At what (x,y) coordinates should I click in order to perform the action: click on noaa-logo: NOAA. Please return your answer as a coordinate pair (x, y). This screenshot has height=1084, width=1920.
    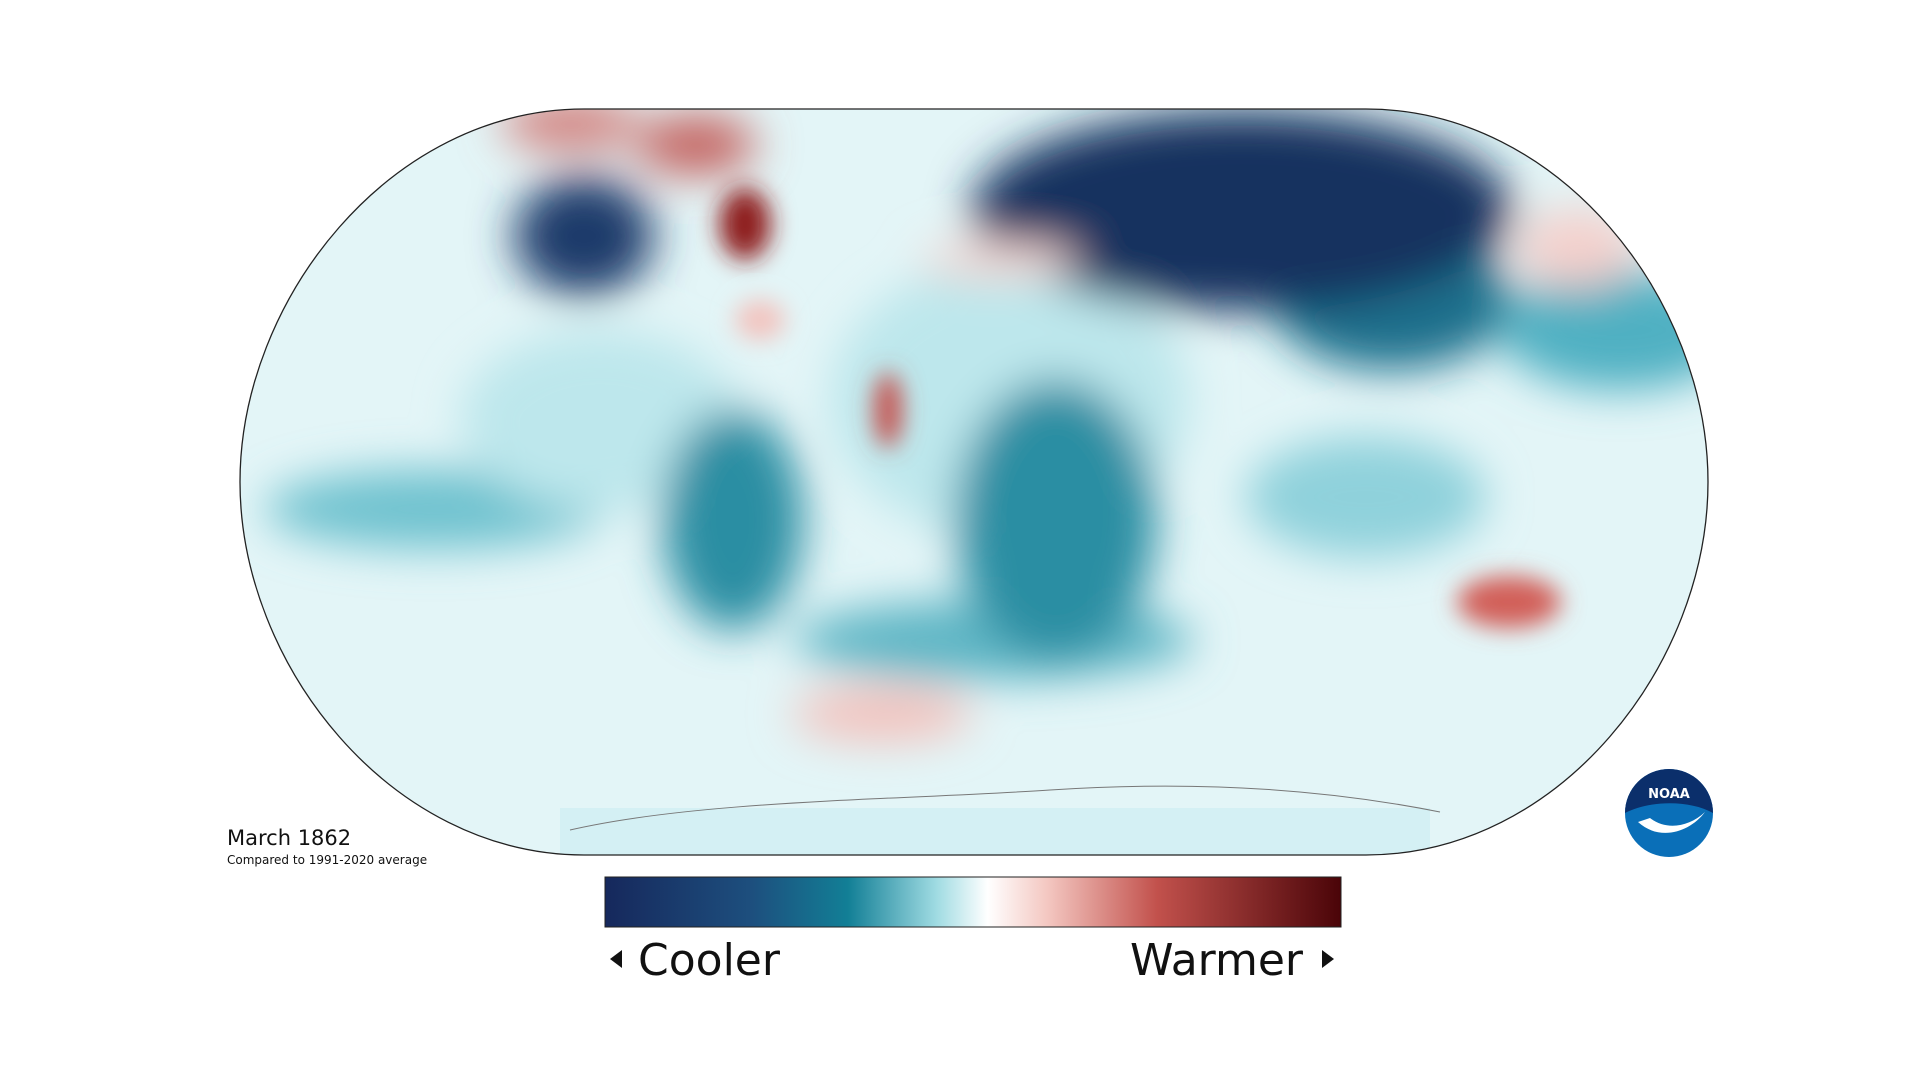
    Looking at the image, I should click on (1669, 813).